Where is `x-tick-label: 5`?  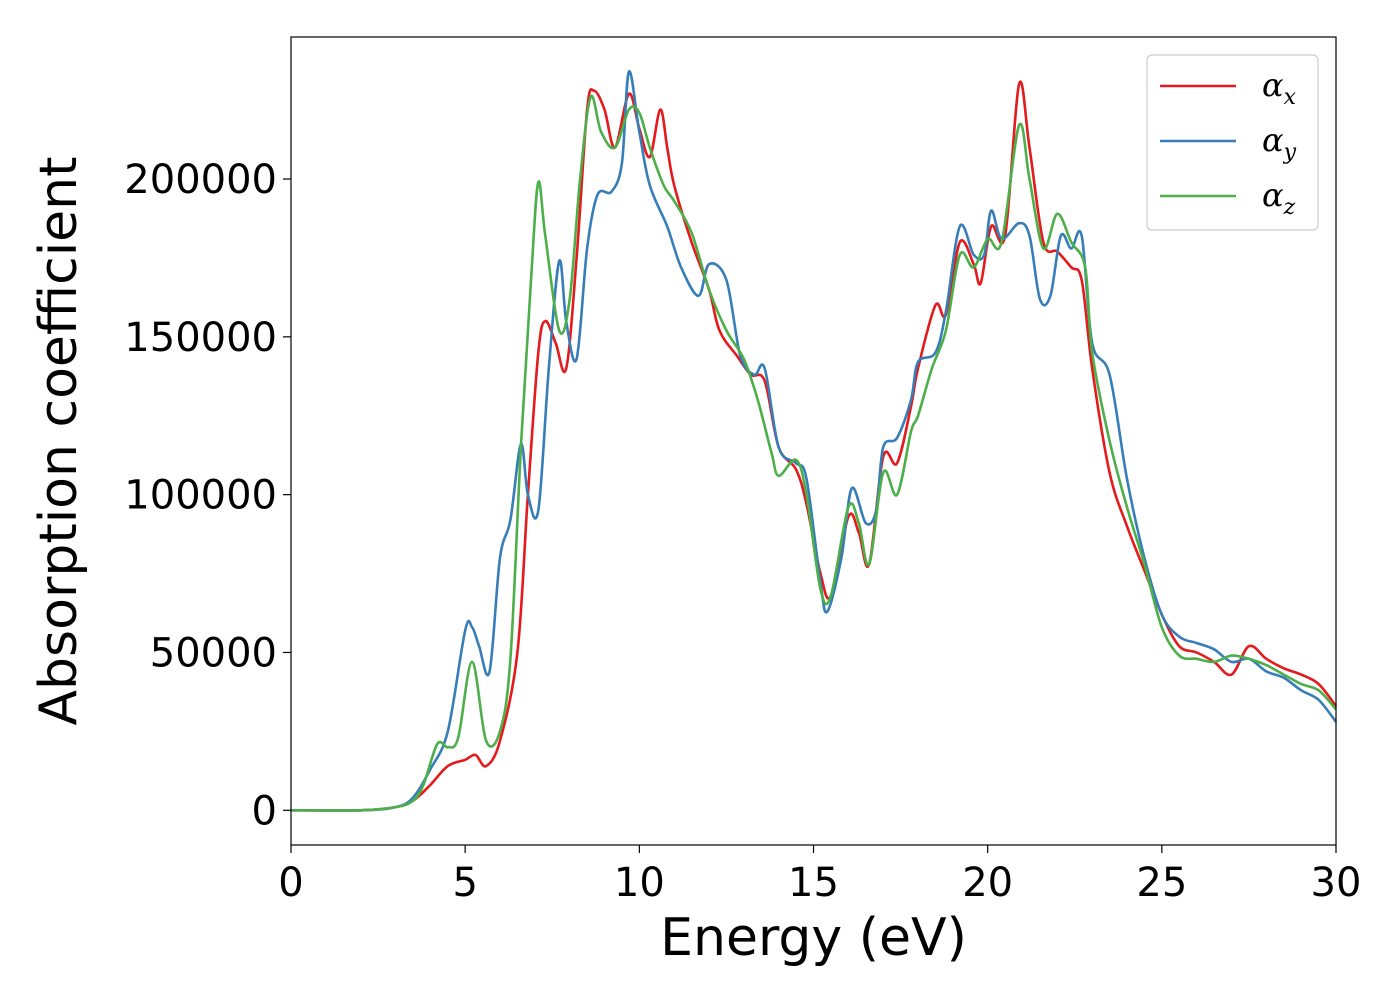 x-tick-label: 5 is located at coordinates (464, 883).